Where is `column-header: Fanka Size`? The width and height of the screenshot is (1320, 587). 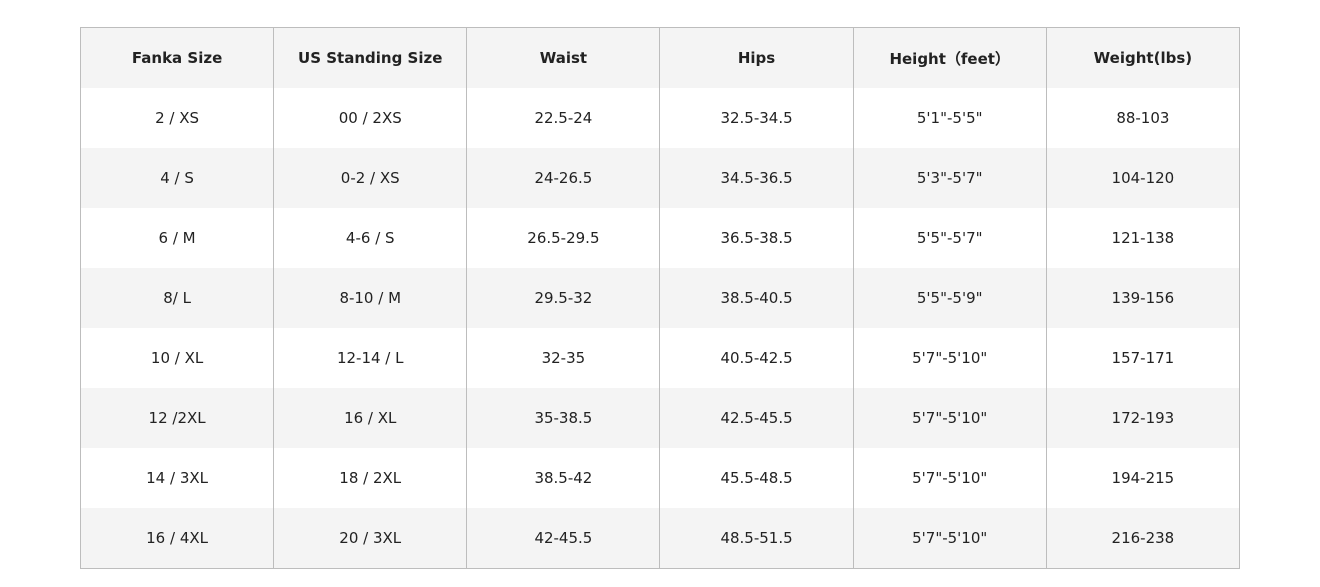
column-header: Fanka Size is located at coordinates (177, 57).